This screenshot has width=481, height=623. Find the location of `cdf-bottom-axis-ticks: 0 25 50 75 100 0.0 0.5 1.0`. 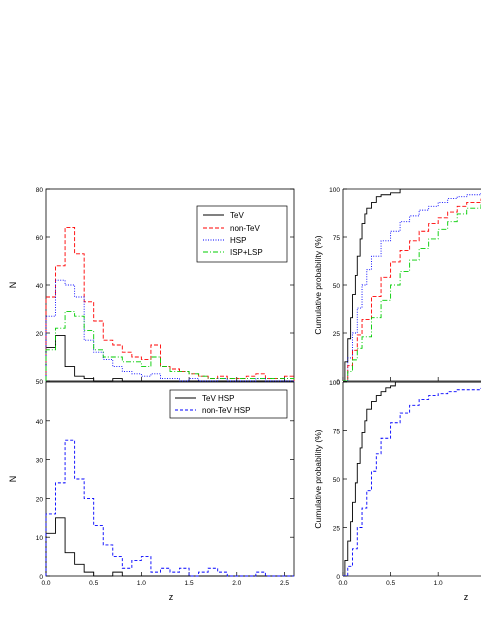

cdf-bottom-axis-ticks: 0 25 50 75 100 0.0 0.5 1.0 is located at coordinates (386, 483).